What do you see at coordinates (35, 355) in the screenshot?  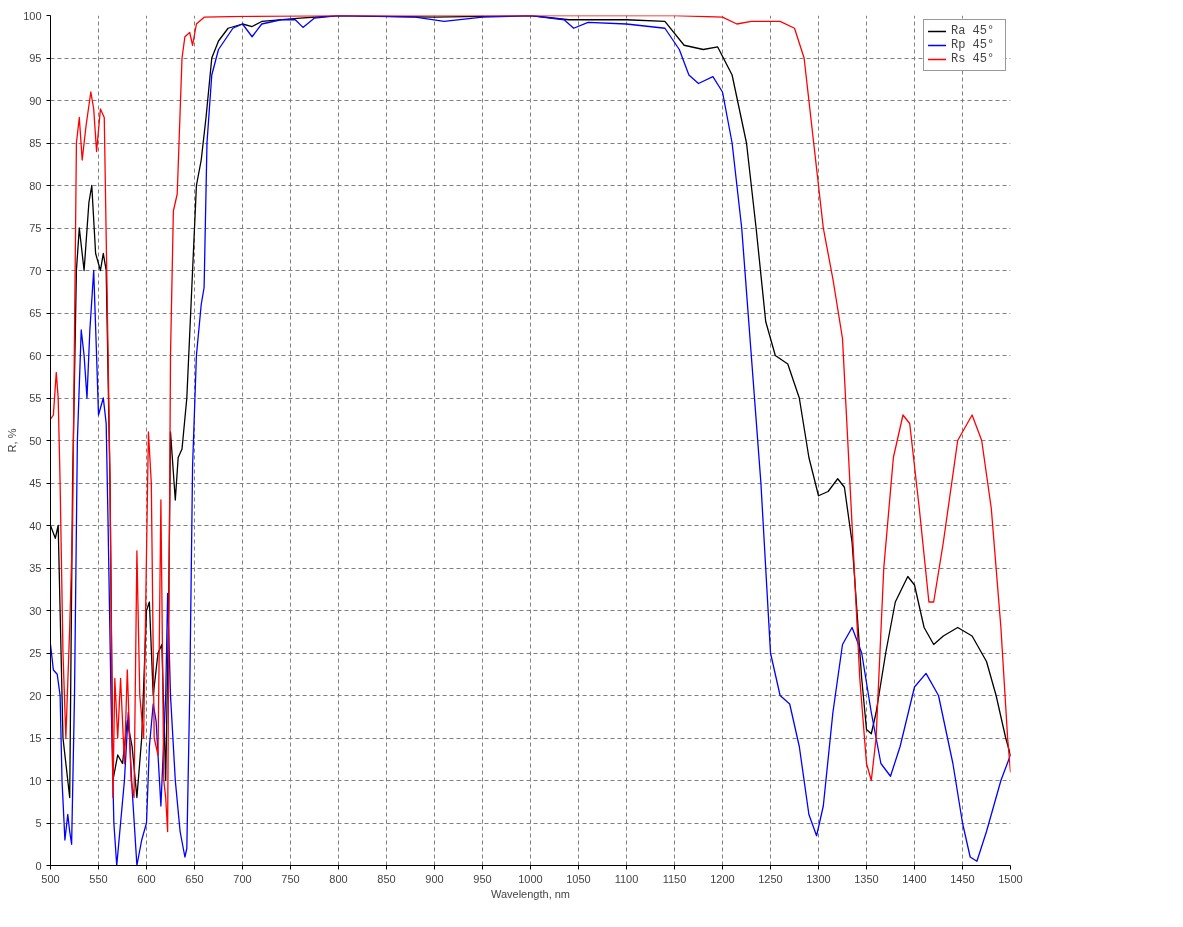 I see `y-tick-label: 60` at bounding box center [35, 355].